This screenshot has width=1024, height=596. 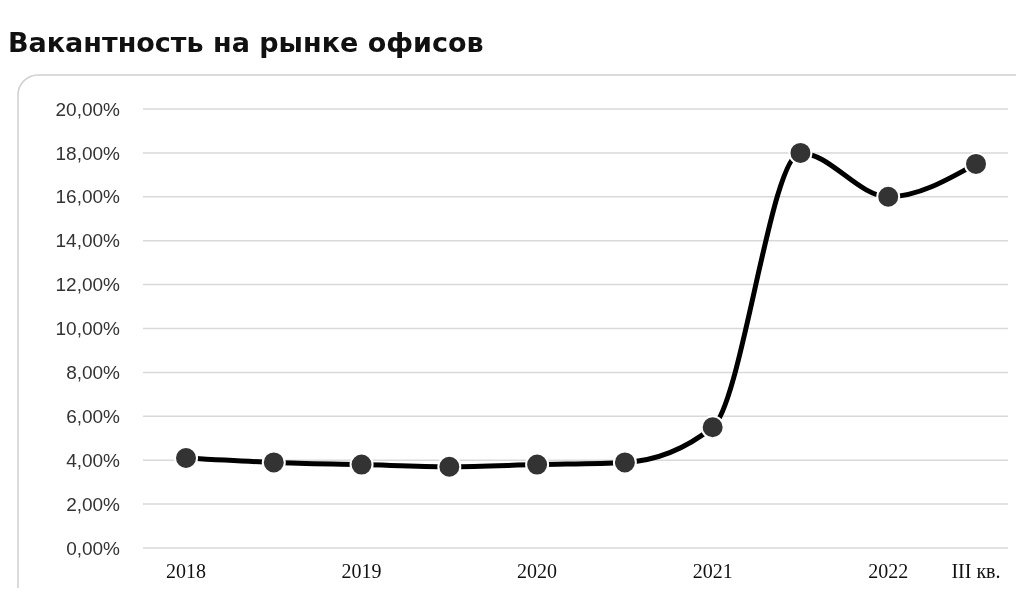 What do you see at coordinates (93, 548) in the screenshot?
I see `y-tick-label: 0,00%` at bounding box center [93, 548].